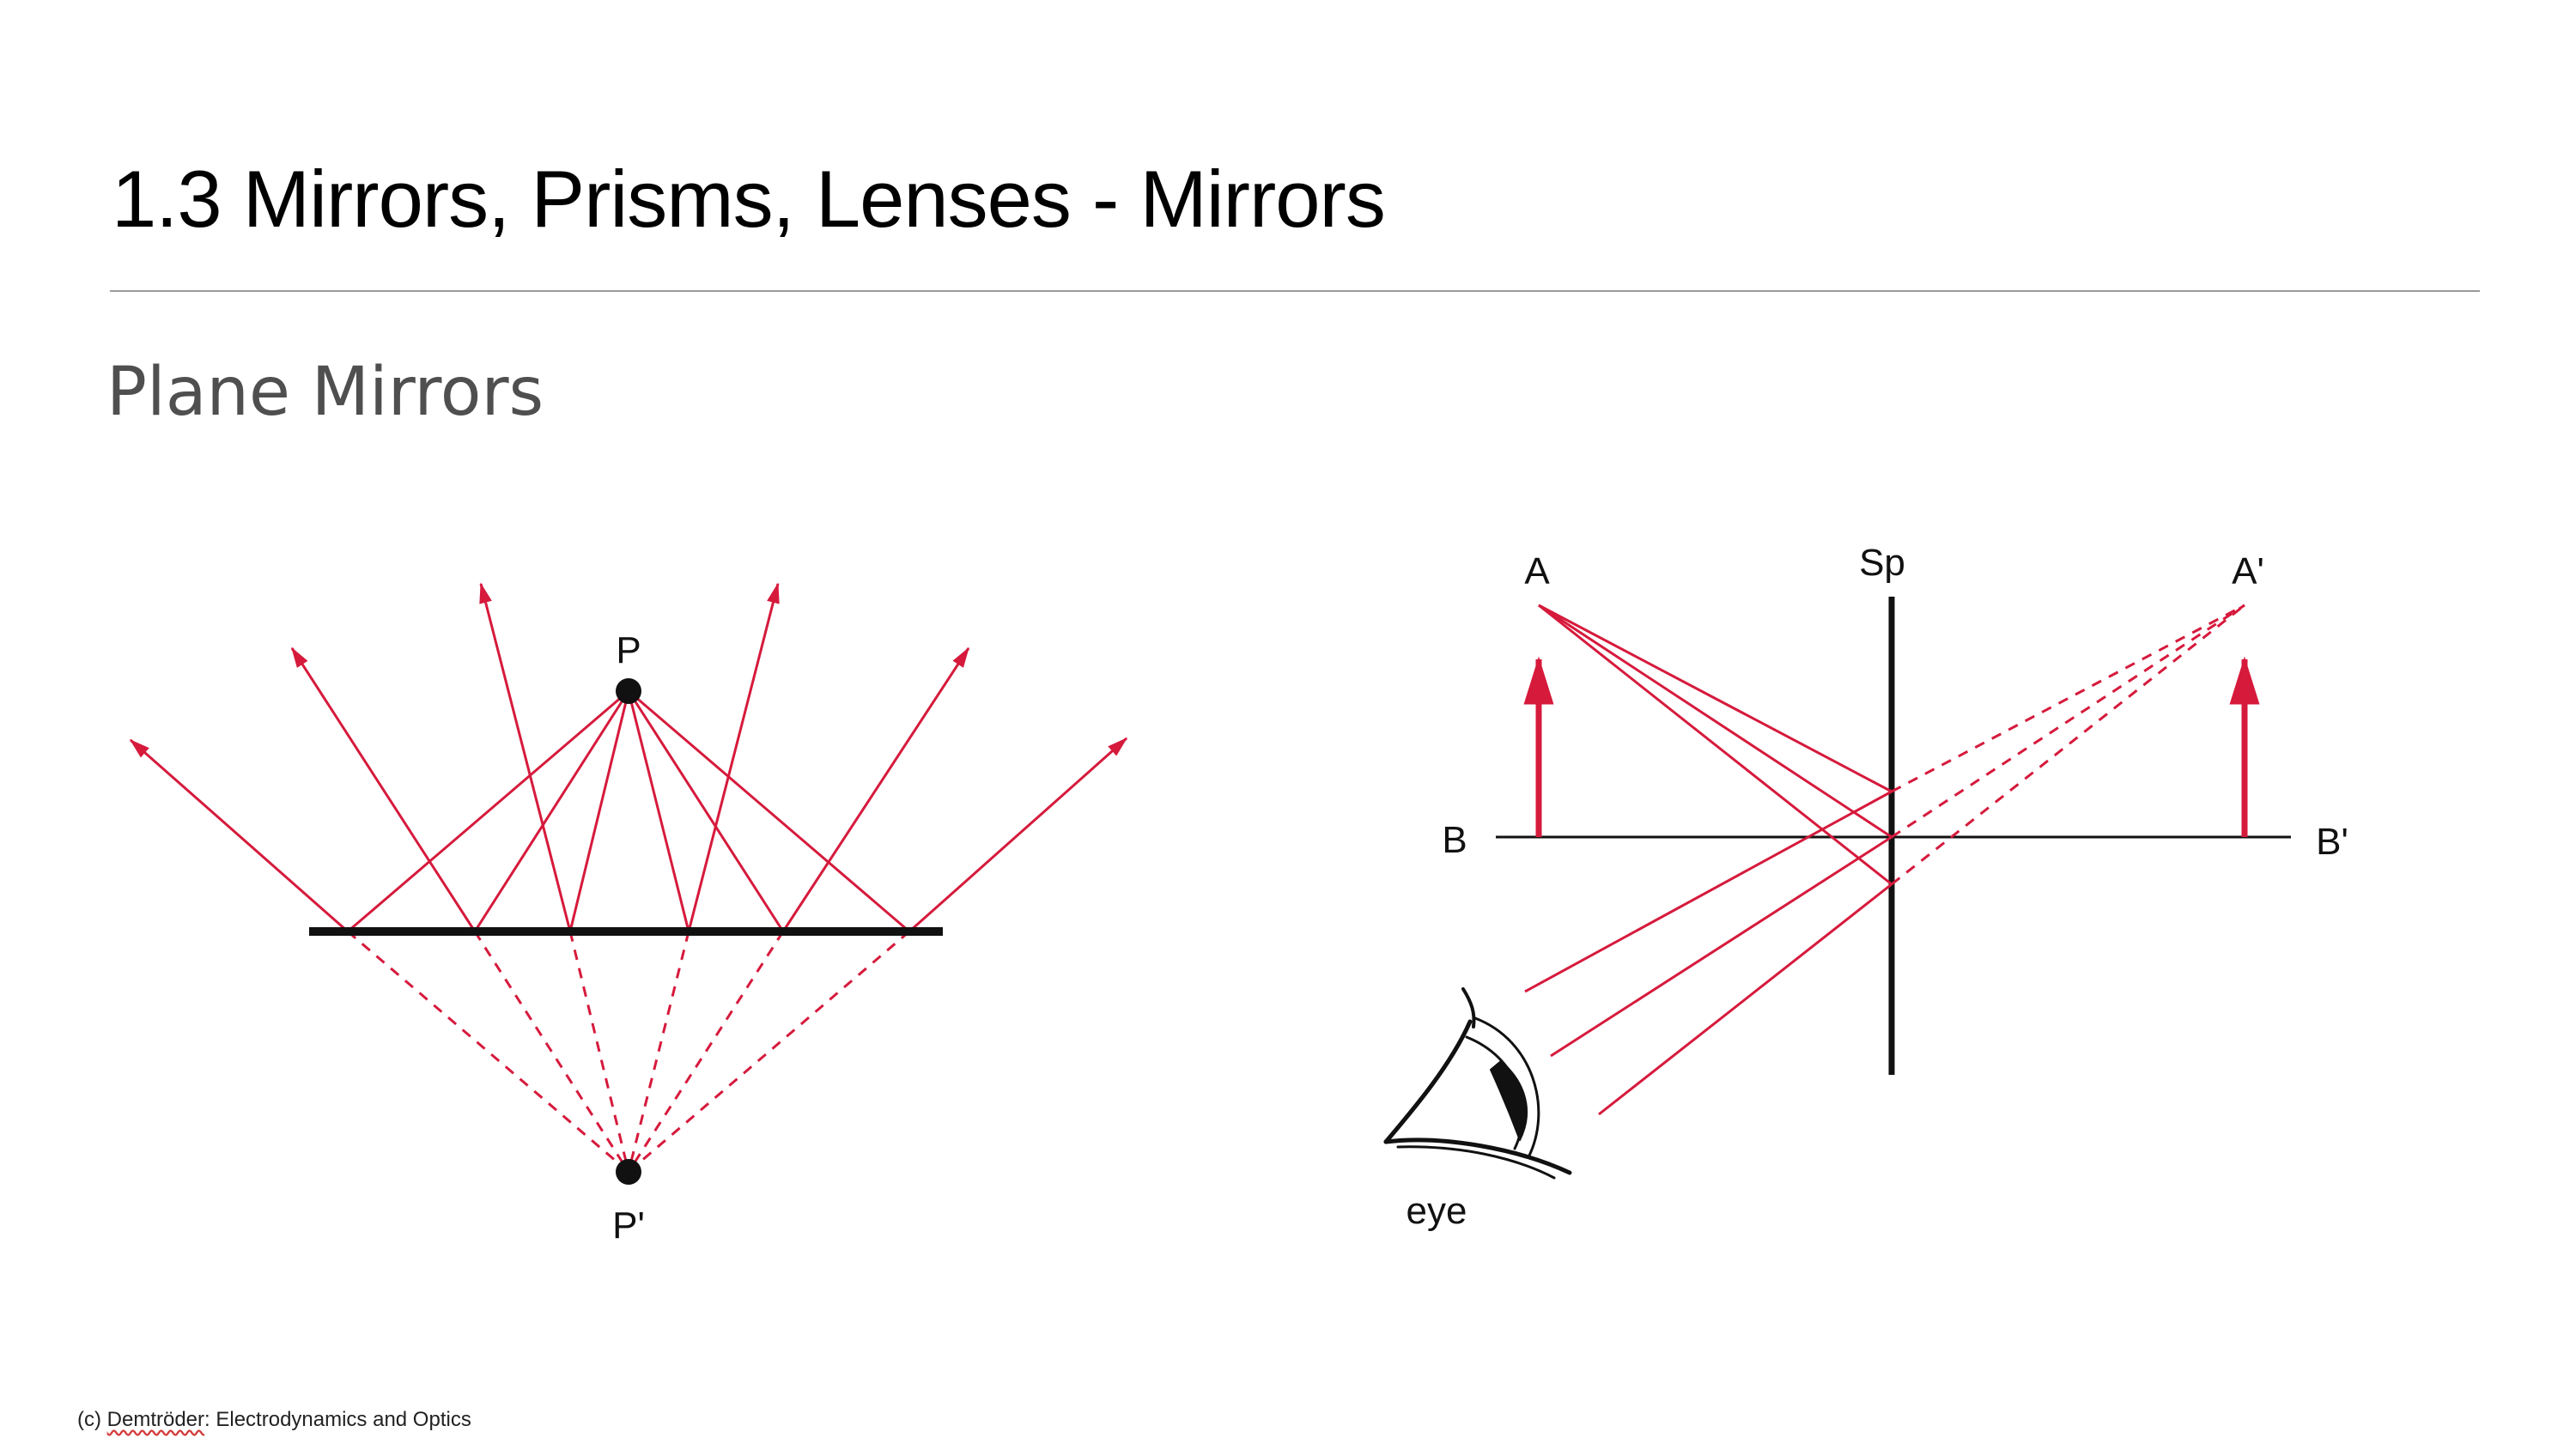 This screenshot has height=1444, width=2576. I want to click on label-a: A, so click(1537, 571).